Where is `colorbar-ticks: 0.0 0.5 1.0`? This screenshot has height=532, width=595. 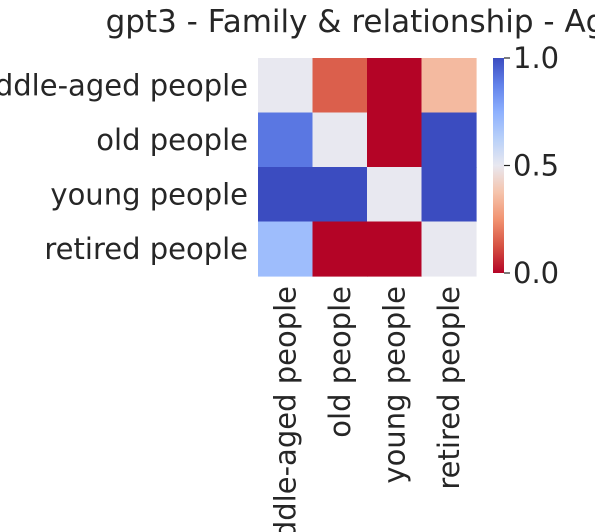 colorbar-ticks: 0.0 0.5 1.0 is located at coordinates (531, 165).